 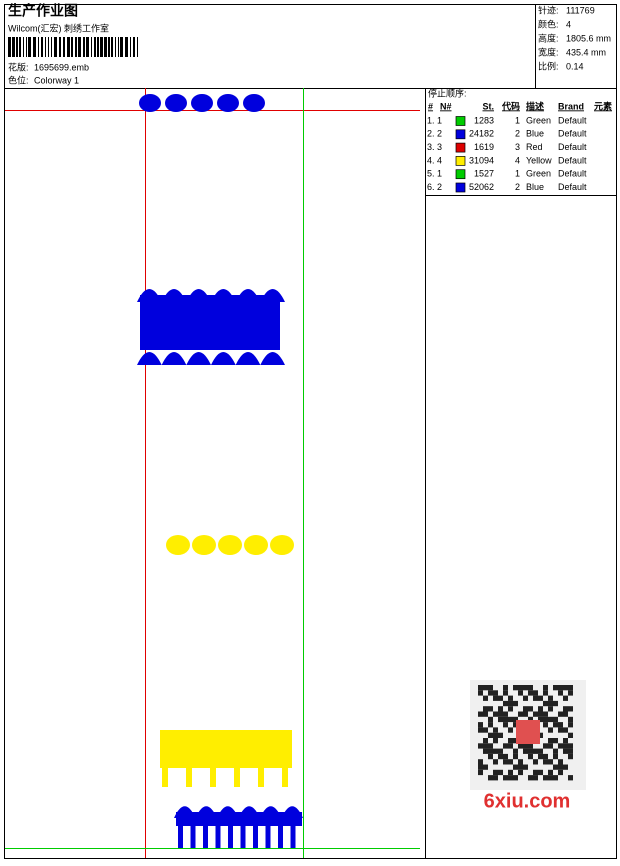 What do you see at coordinates (488, 106) in the screenshot?
I see `column-header: St.` at bounding box center [488, 106].